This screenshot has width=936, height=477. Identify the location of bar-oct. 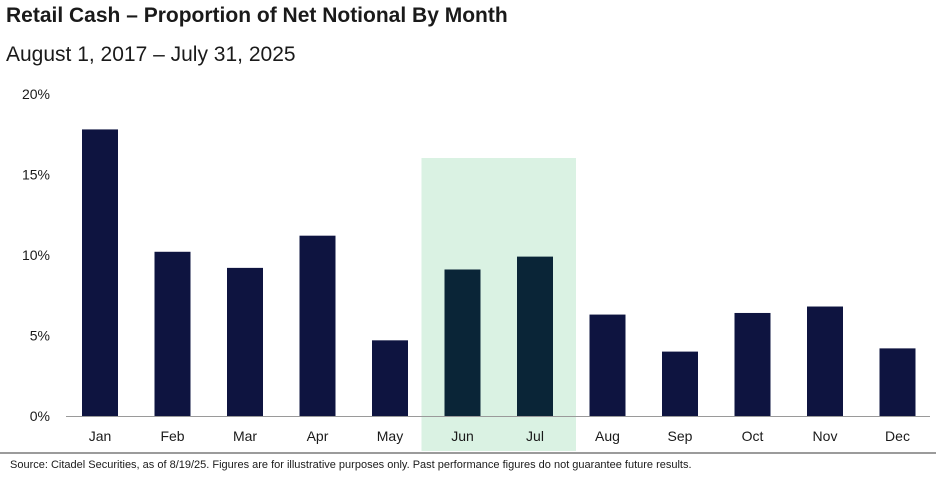
(752, 364).